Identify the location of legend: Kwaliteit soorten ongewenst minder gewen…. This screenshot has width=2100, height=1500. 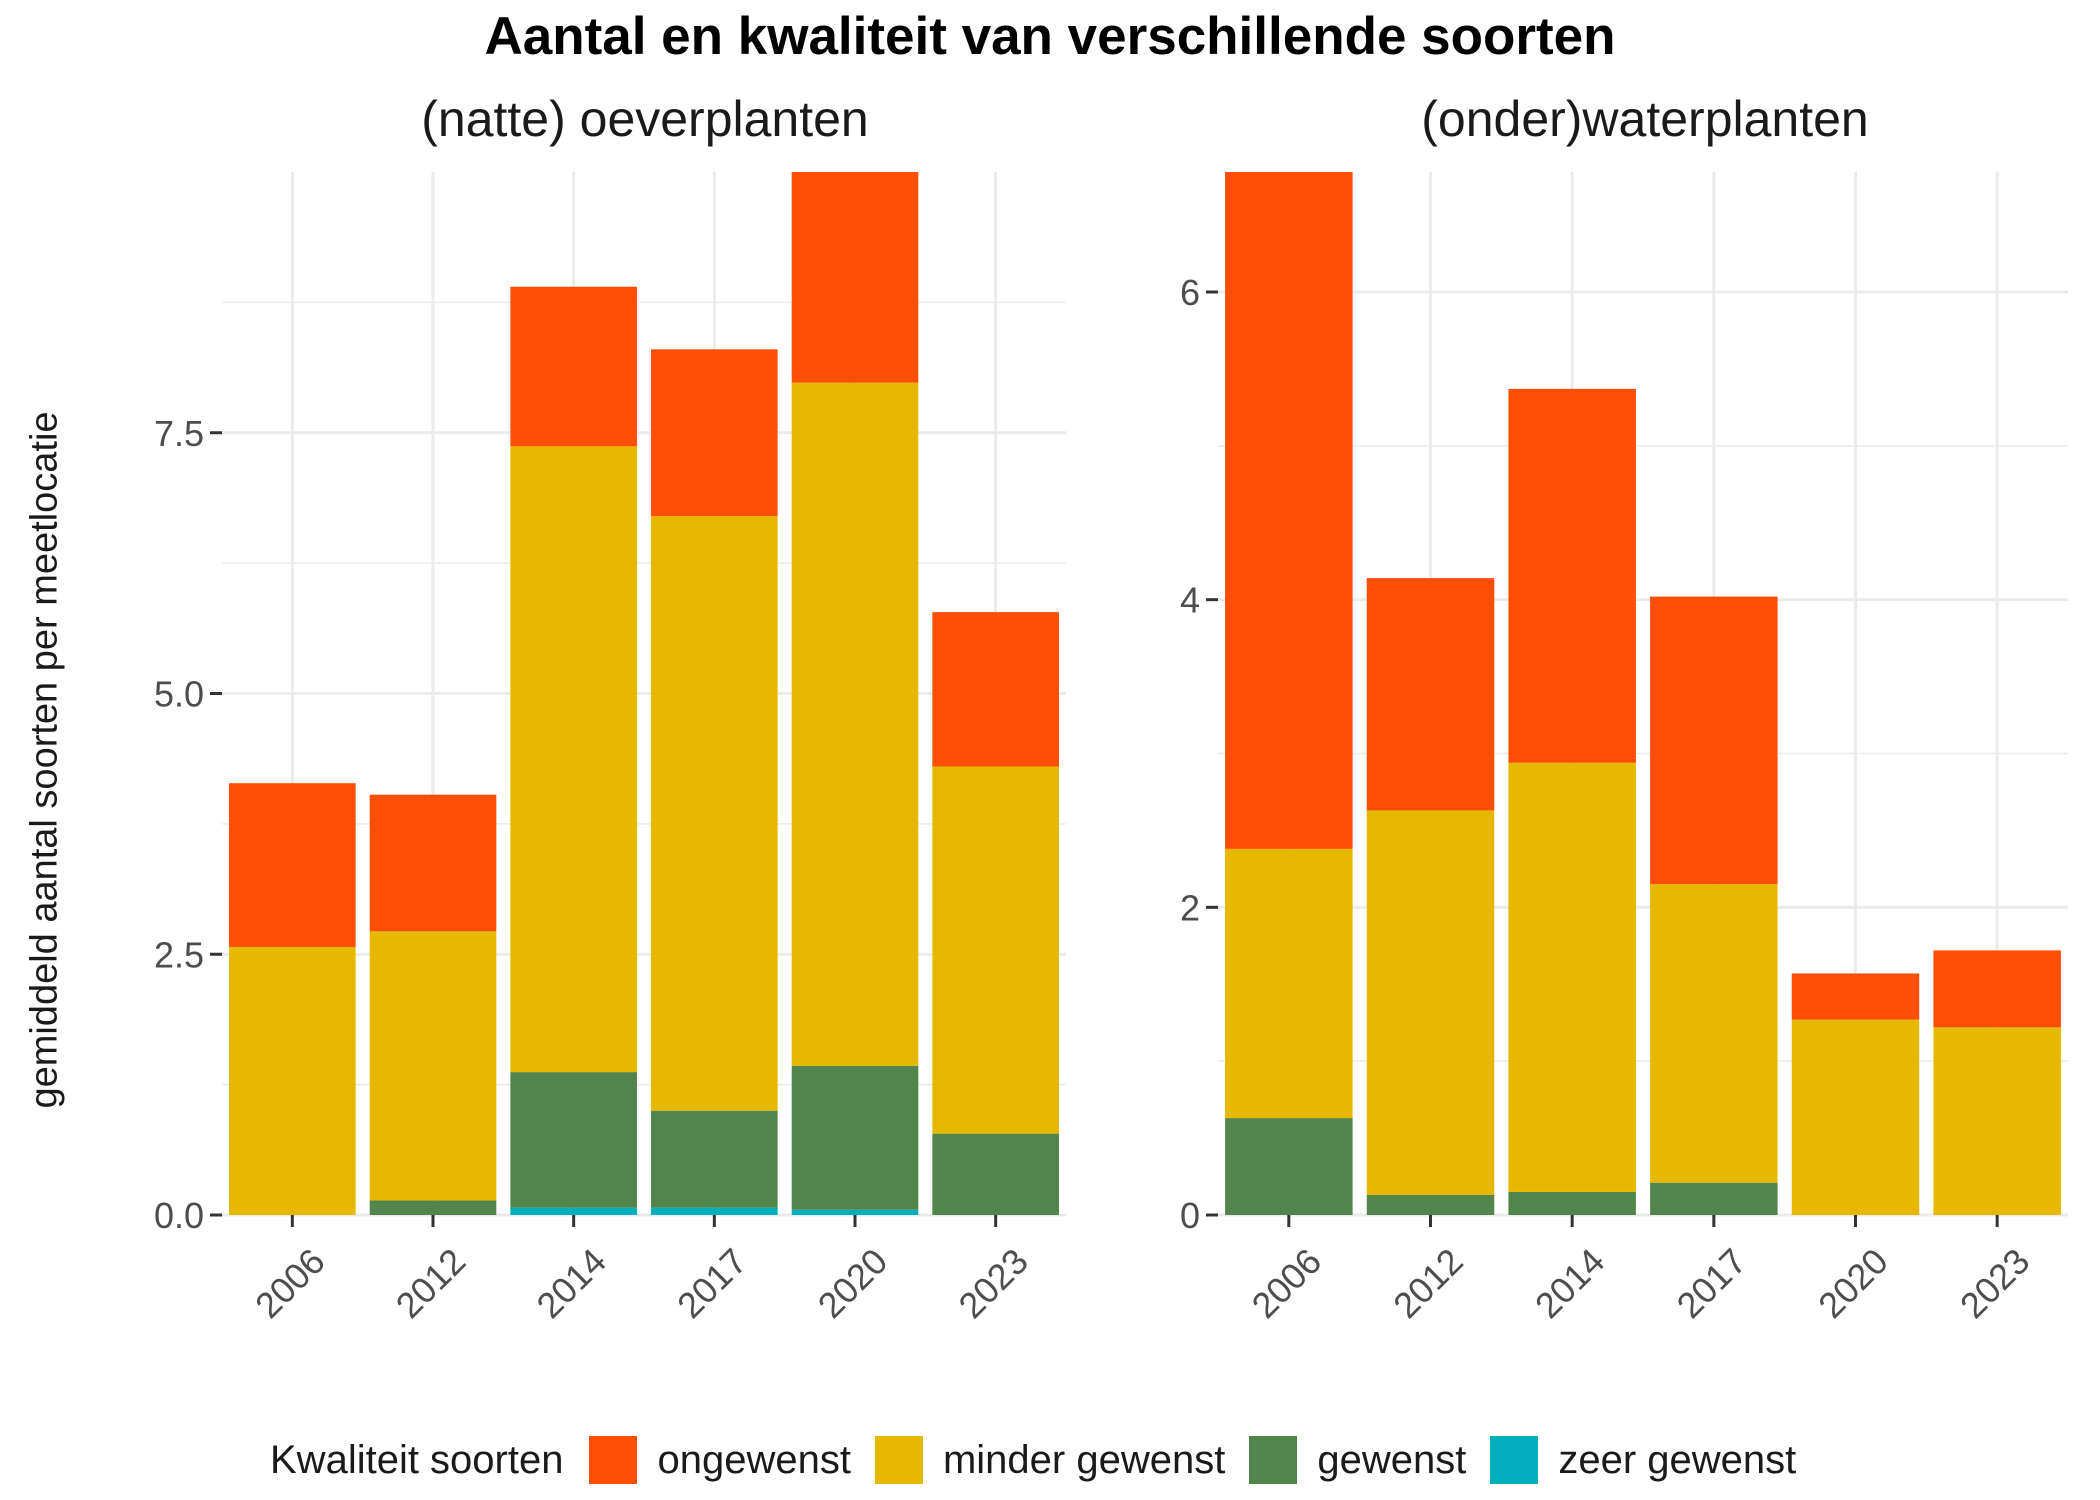
(1045, 1460).